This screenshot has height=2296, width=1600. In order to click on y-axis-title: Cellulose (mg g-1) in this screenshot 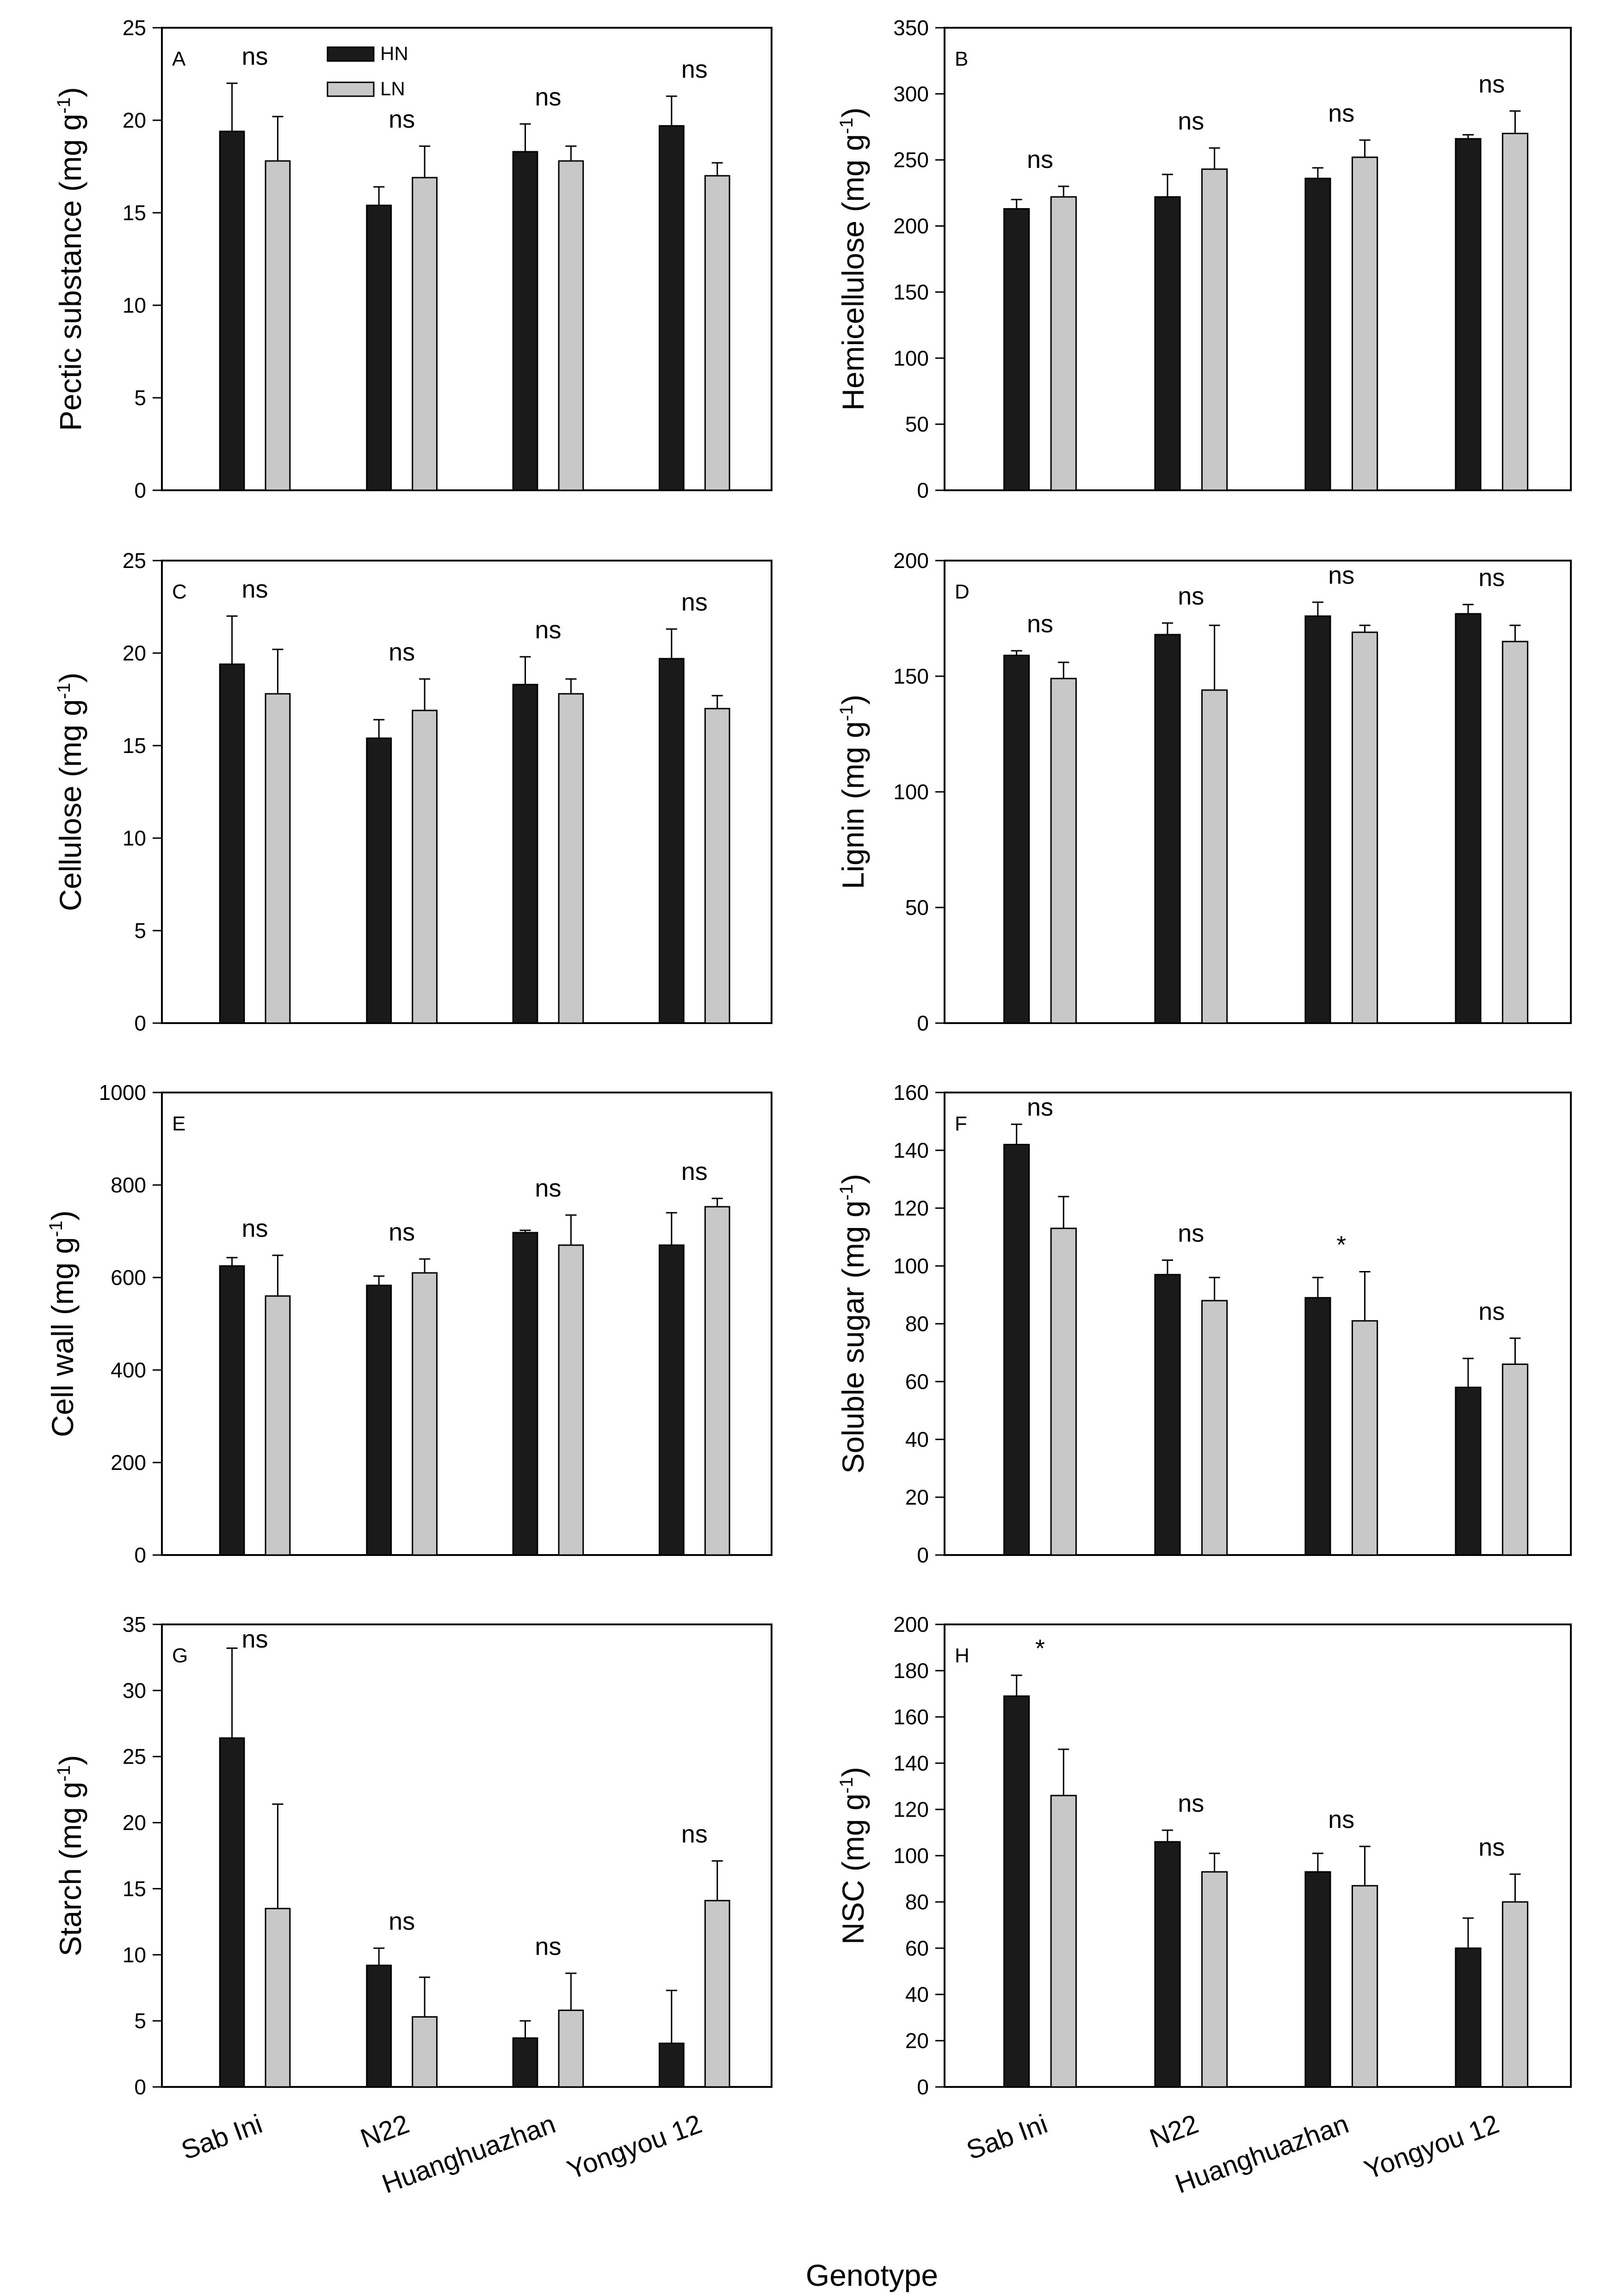, I will do `click(70, 792)`.